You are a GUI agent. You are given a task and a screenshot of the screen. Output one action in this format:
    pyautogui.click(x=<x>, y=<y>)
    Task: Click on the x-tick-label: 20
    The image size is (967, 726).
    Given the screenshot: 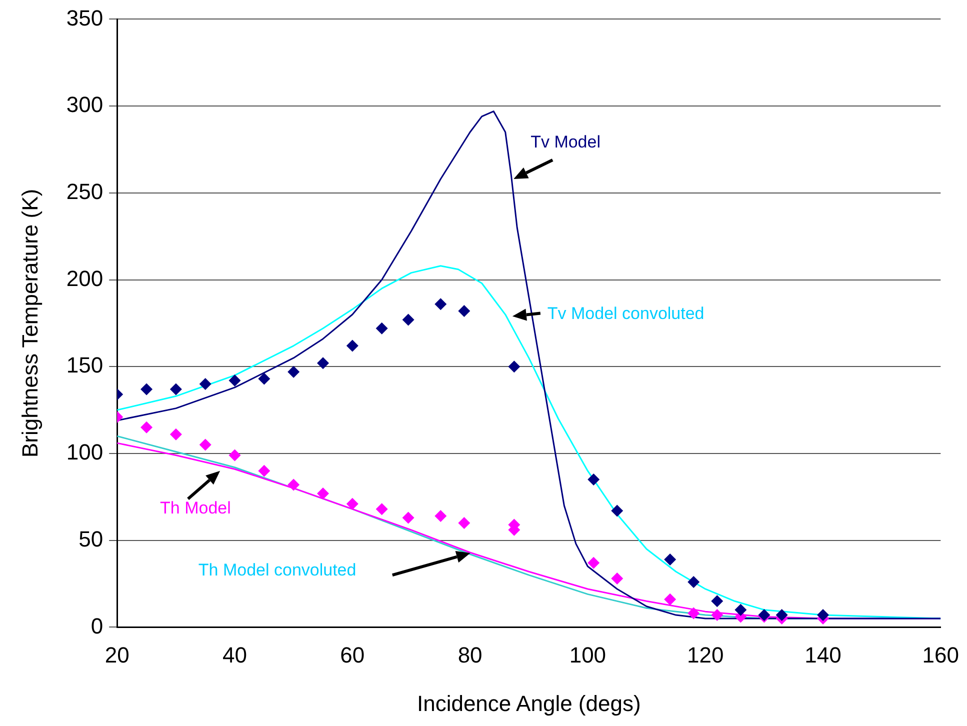 What is the action you would take?
    pyautogui.click(x=117, y=655)
    